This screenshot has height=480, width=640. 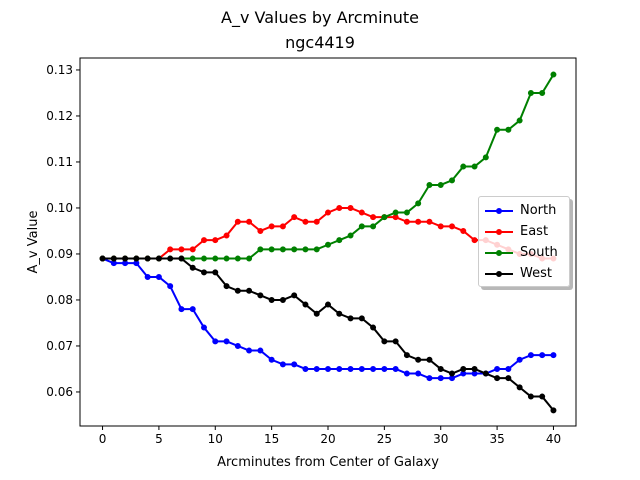 I want to click on y-tick-label: 0.11, so click(x=59, y=162).